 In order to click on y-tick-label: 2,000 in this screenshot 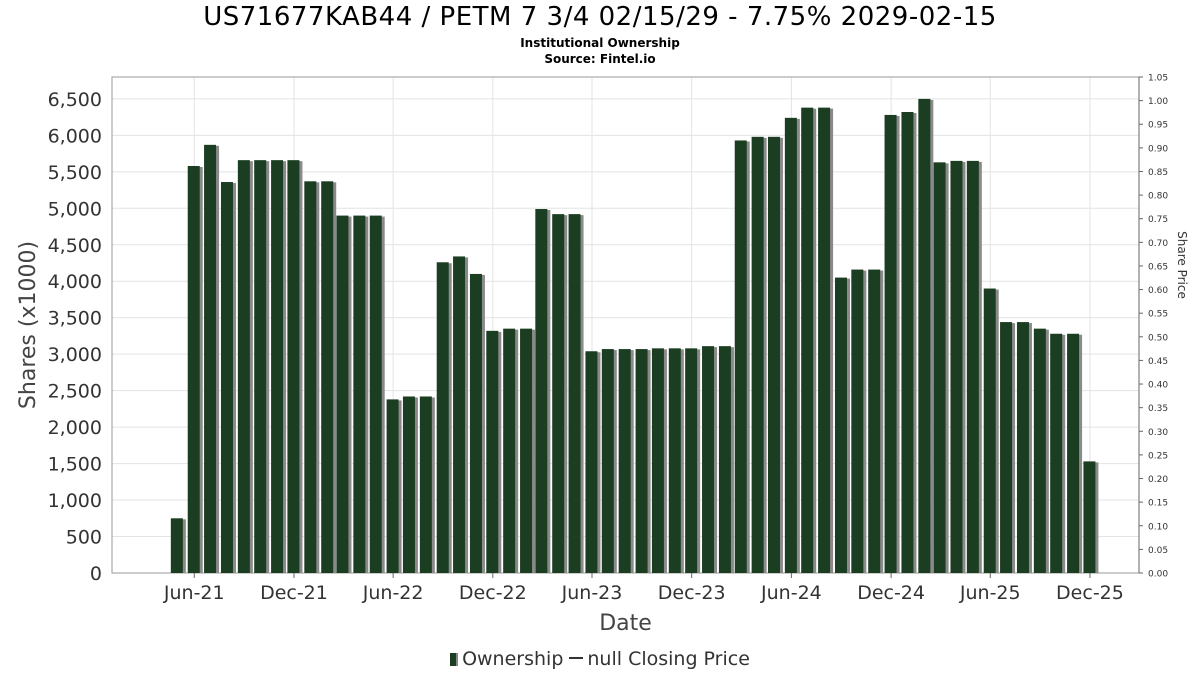, I will do `click(75, 428)`.